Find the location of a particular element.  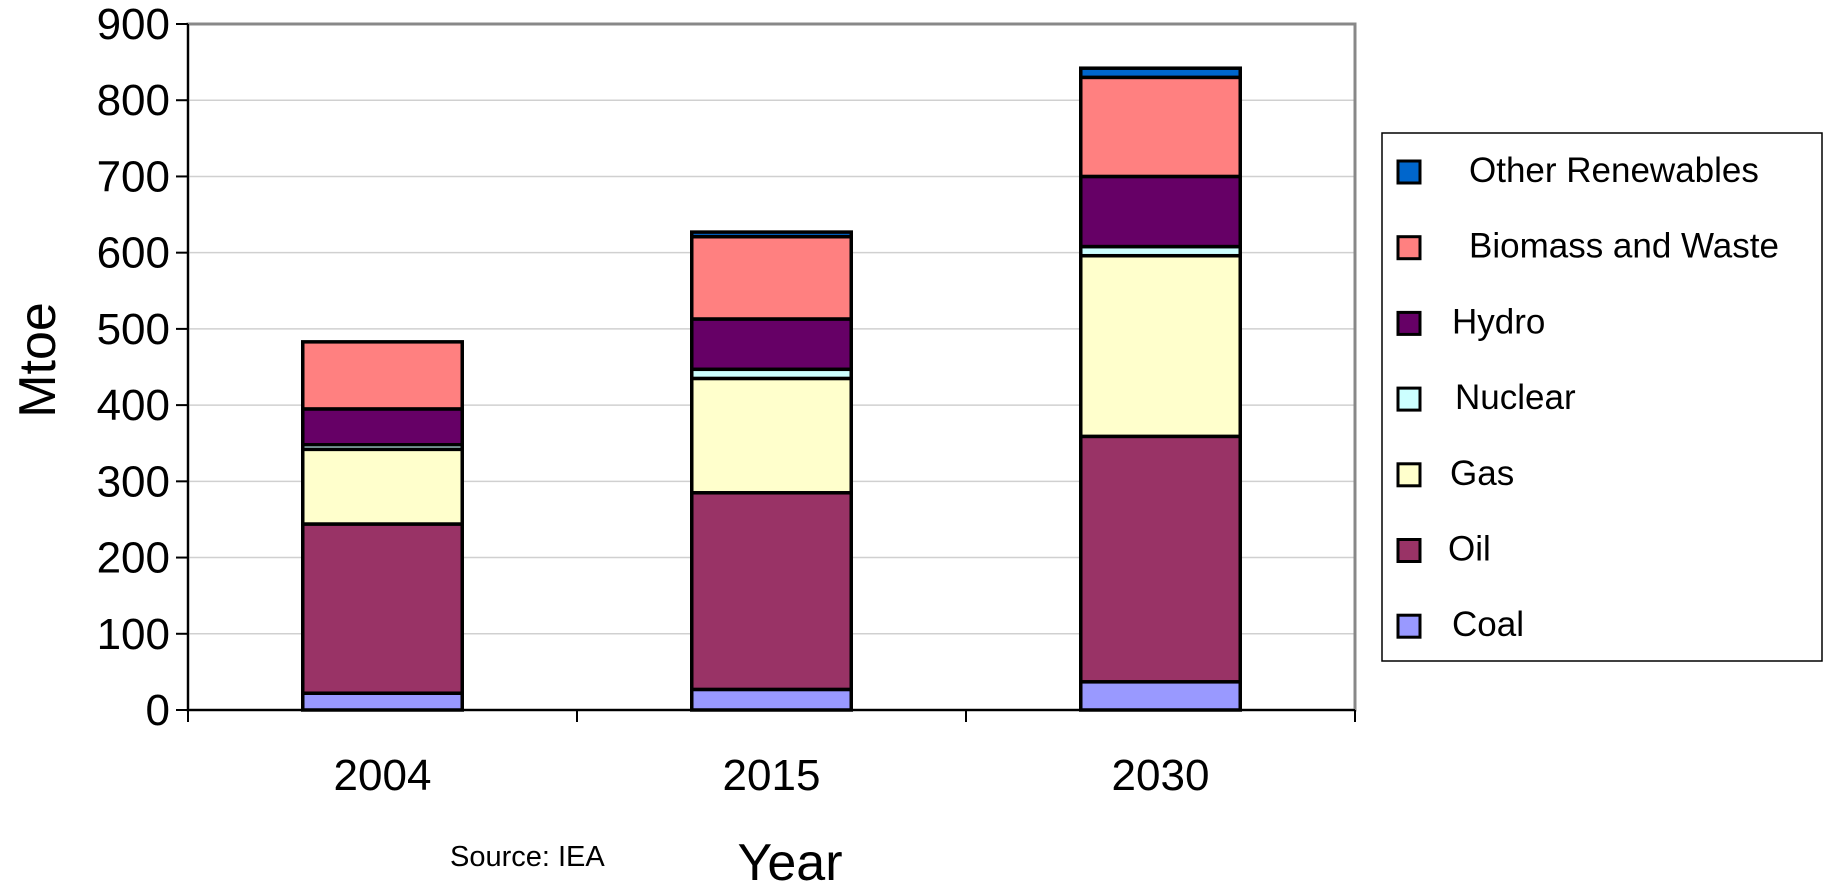

y-tick-label: 700 is located at coordinates (133, 176).